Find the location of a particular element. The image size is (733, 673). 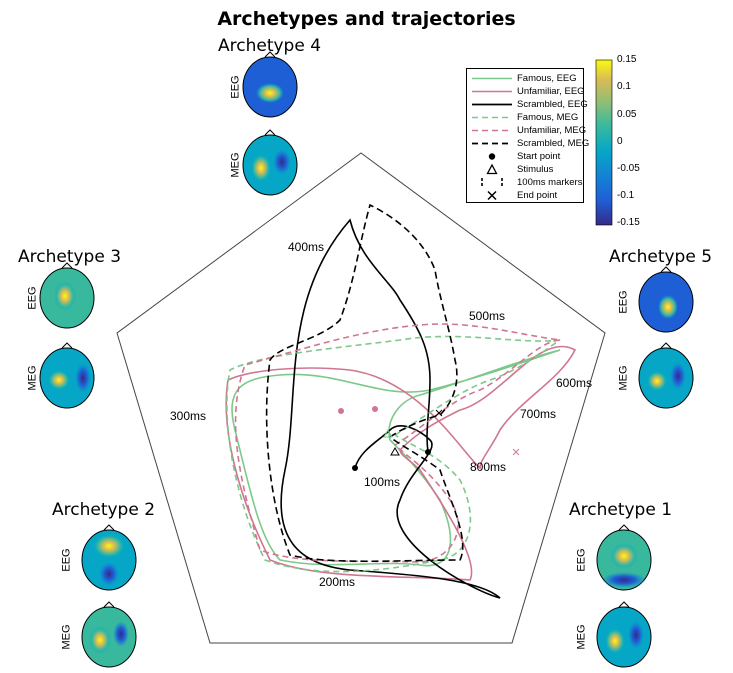

time-label-700: 700ms is located at coordinates (538, 414).